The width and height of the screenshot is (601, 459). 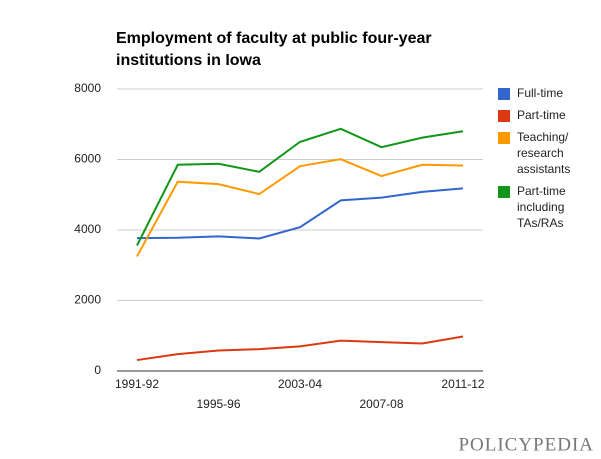 I want to click on x-tick-label: 2007-08, so click(x=381, y=404).